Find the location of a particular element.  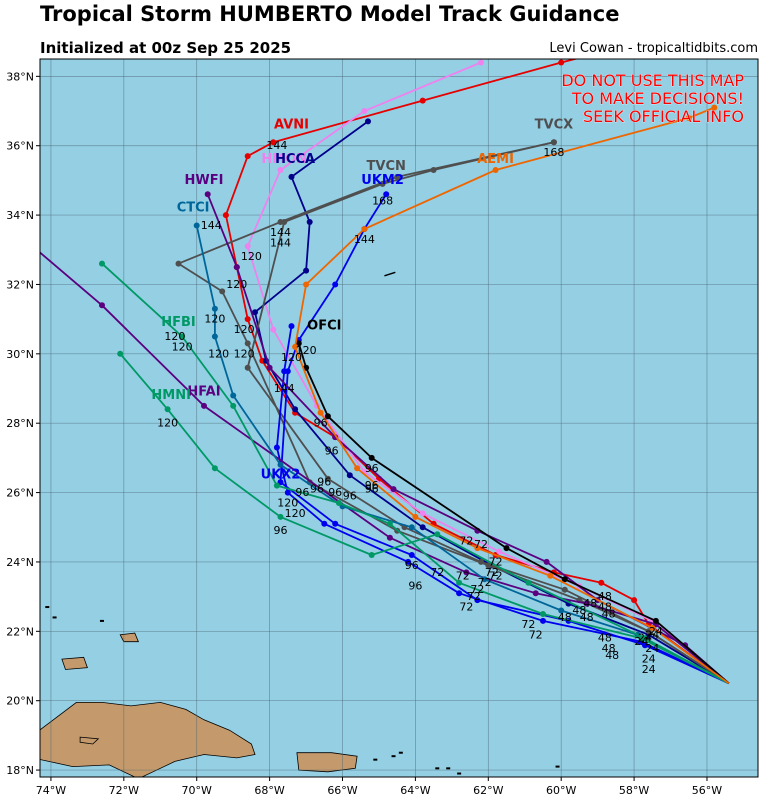

forecast-hour-label: 144 is located at coordinates (364, 239).